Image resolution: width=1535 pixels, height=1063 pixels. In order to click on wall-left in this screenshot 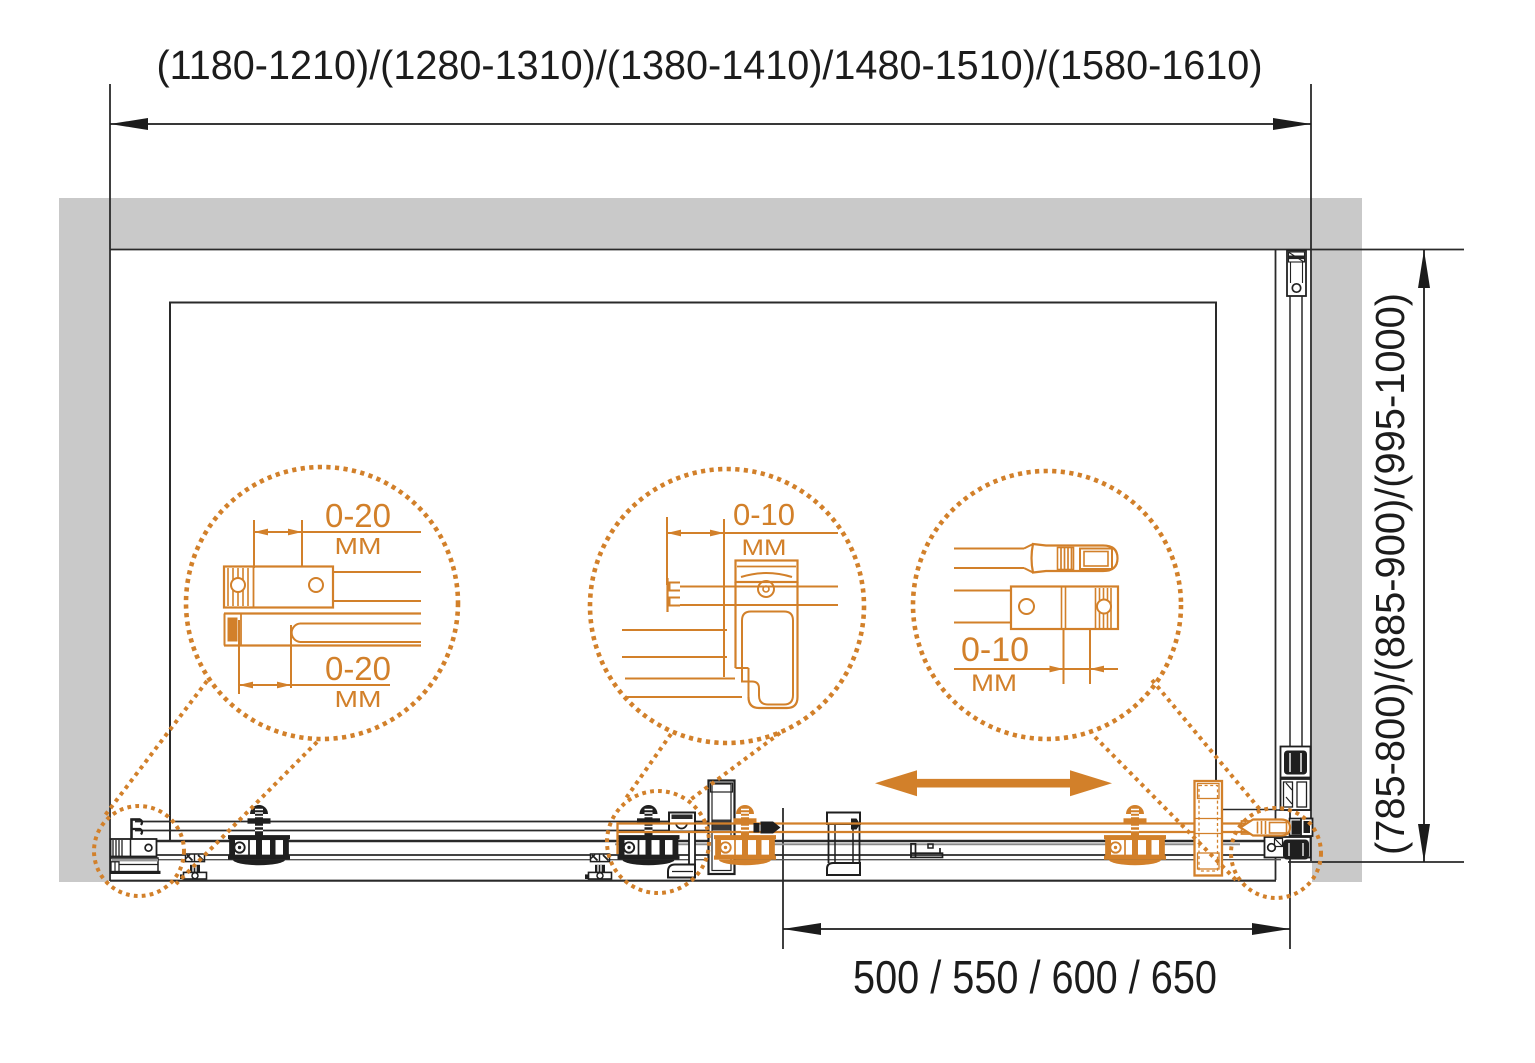, I will do `click(84, 565)`.